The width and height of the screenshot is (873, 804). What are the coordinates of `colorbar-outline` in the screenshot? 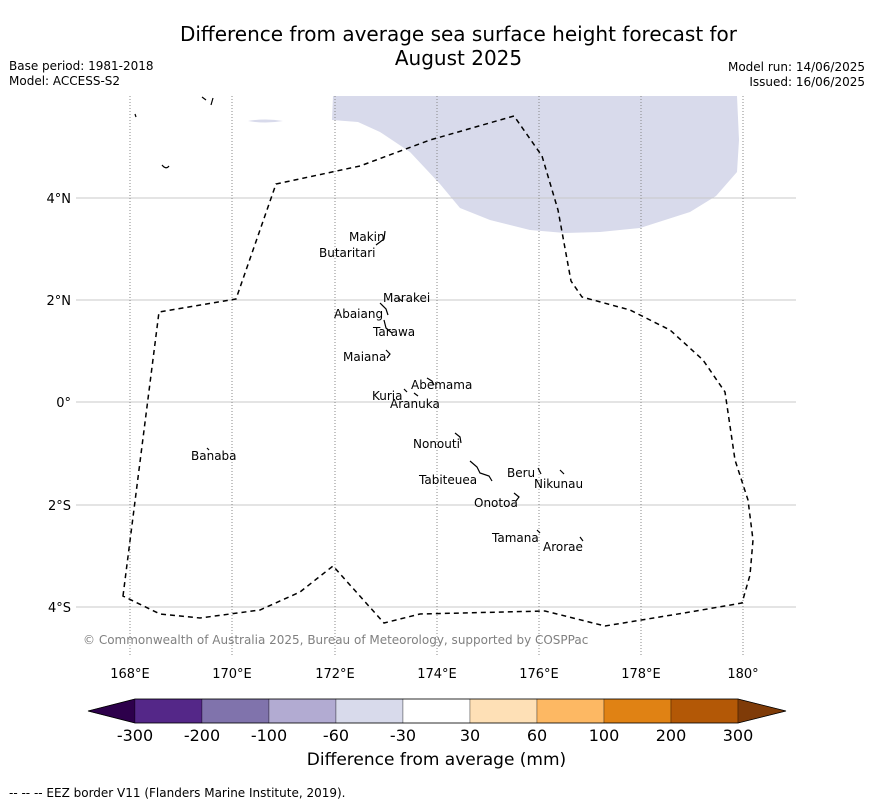 It's located at (437, 711).